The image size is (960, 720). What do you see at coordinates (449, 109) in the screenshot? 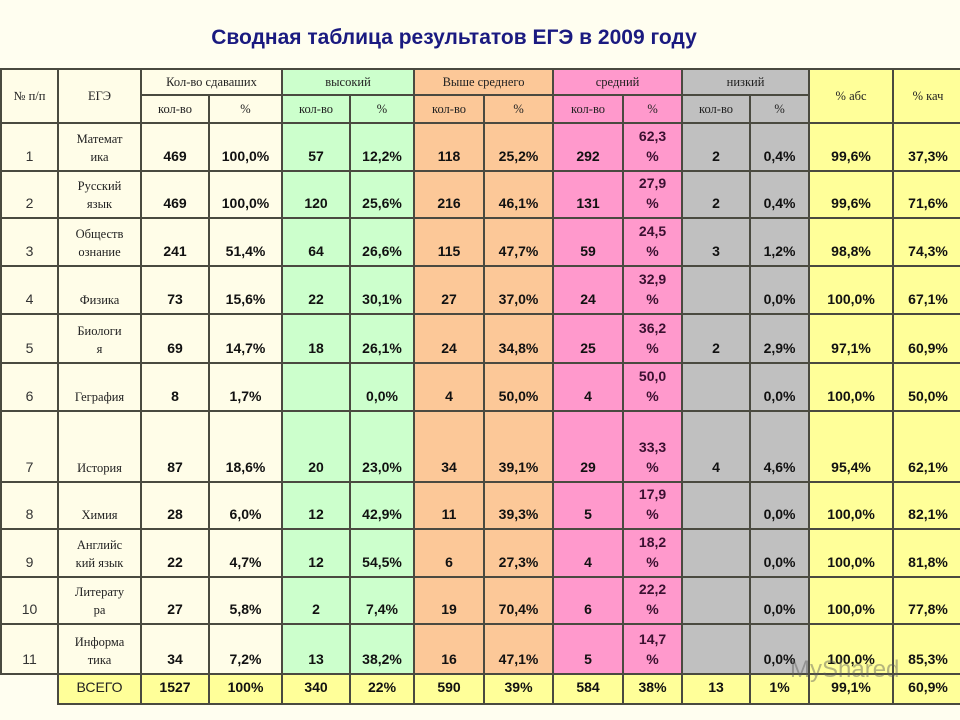
I see `above-count-header: кол-во` at bounding box center [449, 109].